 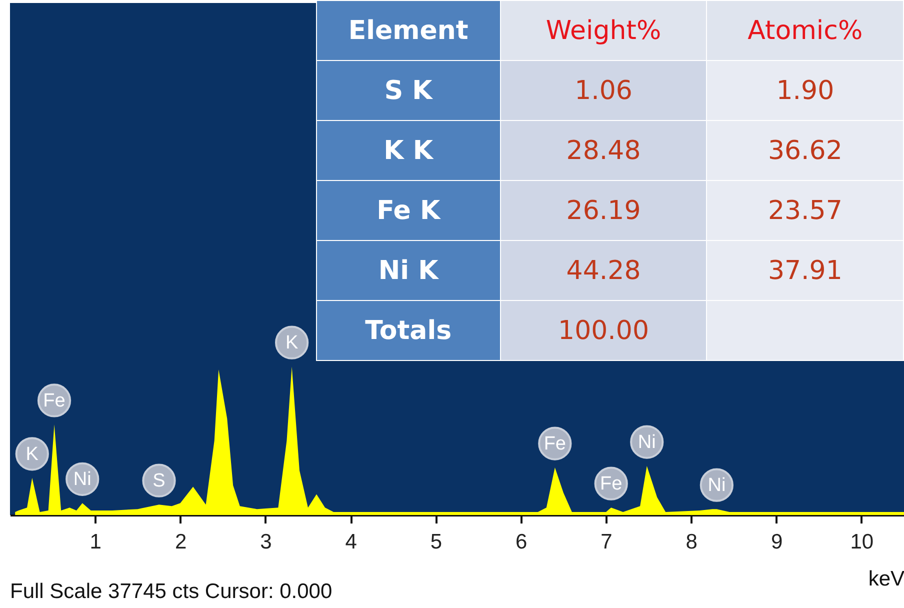 I want to click on text: Totals, so click(x=408, y=330).